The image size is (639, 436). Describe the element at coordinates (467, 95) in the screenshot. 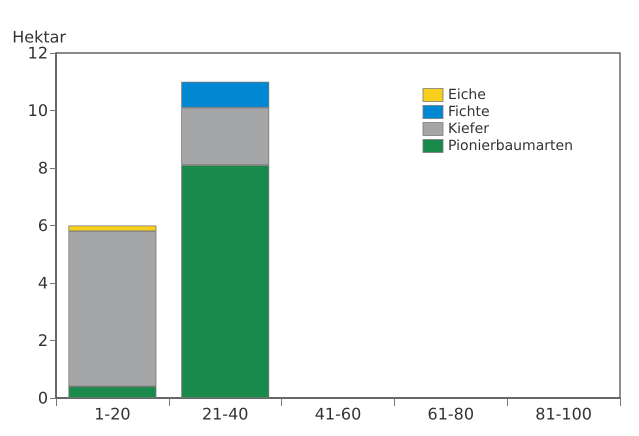

I see `legend-label: Eiche` at that location.